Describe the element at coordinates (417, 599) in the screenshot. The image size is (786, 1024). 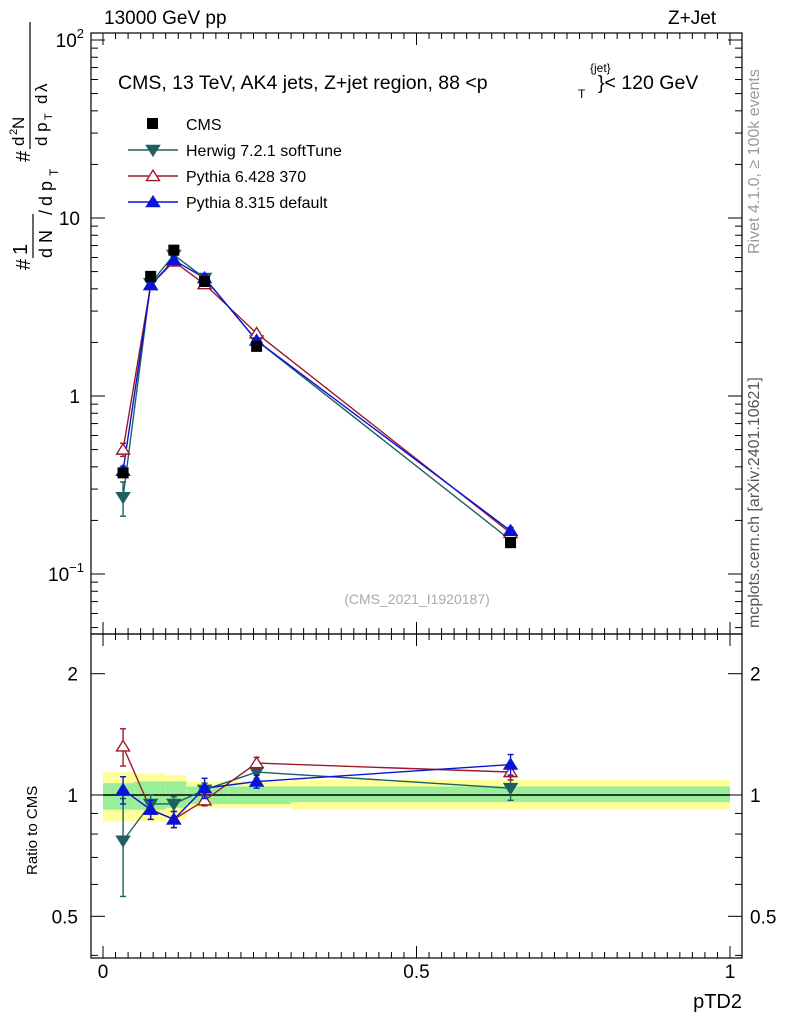
I see `analysis-watermark: (CMS_2021_I1920187)` at that location.